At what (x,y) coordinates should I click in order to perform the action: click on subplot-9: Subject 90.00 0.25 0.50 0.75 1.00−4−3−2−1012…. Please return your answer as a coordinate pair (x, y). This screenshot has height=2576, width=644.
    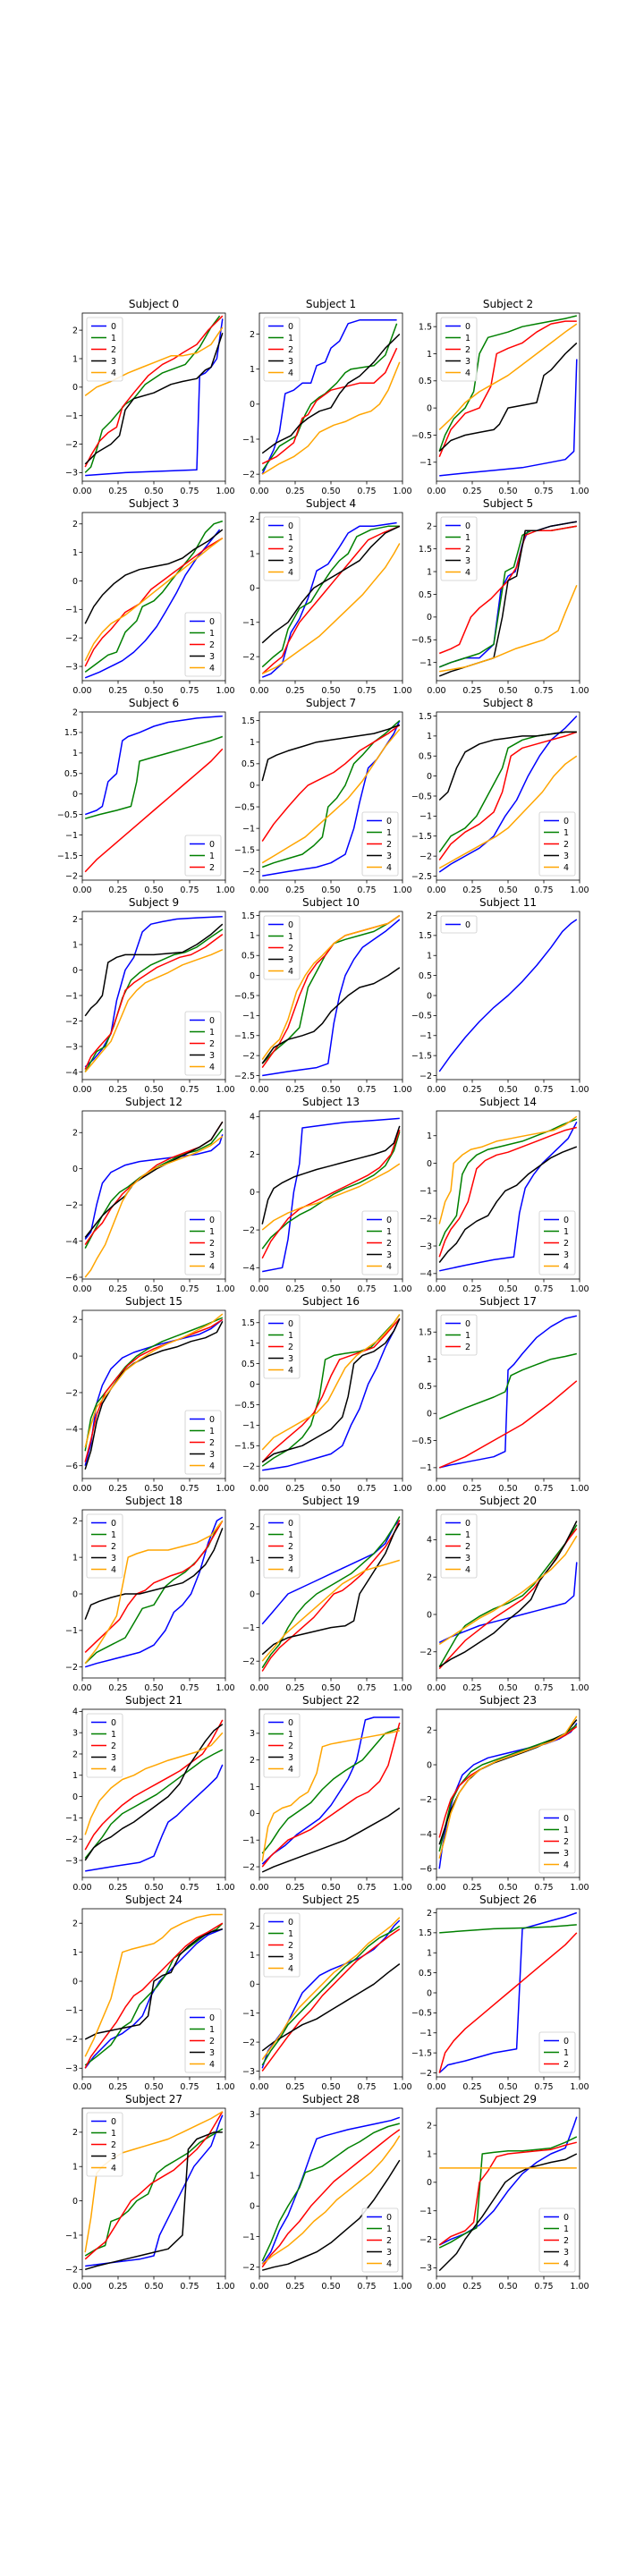
    Looking at the image, I should click on (150, 995).